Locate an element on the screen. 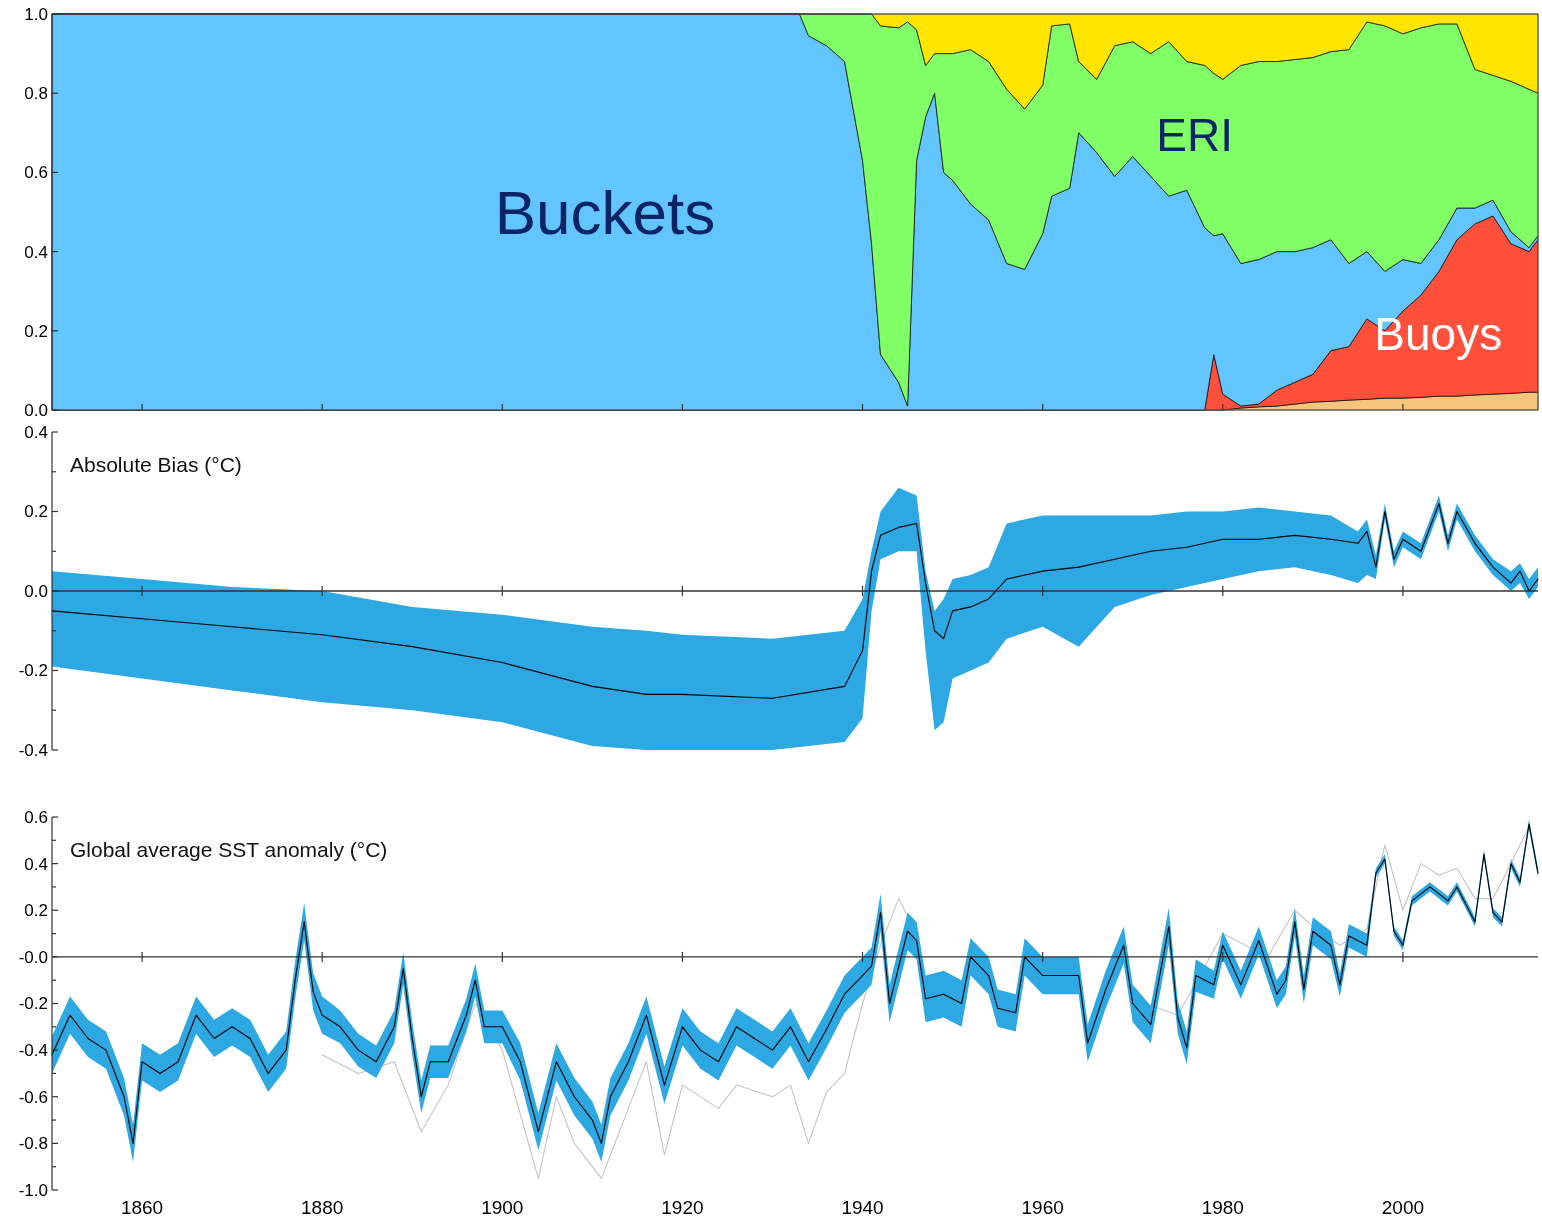 The image size is (1542, 1220). x-tick-label: 1980 is located at coordinates (1222, 1207).